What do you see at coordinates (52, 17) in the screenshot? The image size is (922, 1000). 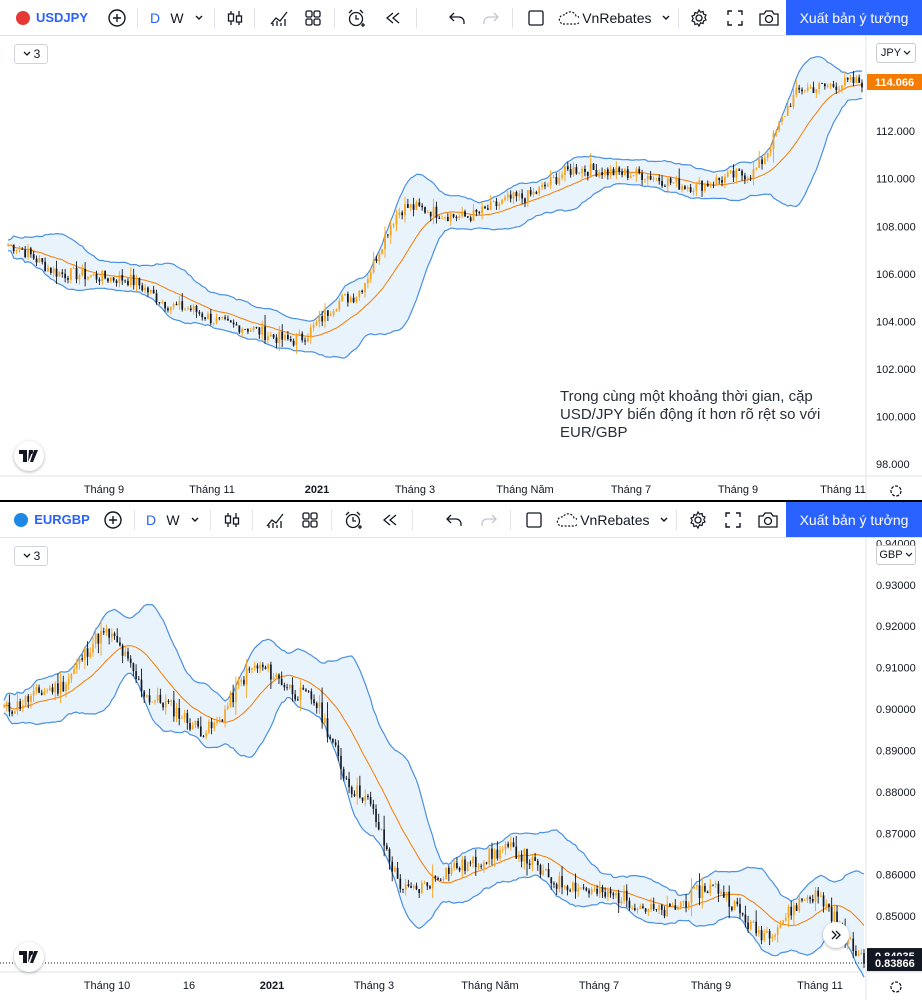 I see `symbol-search-button: USDJPY` at bounding box center [52, 17].